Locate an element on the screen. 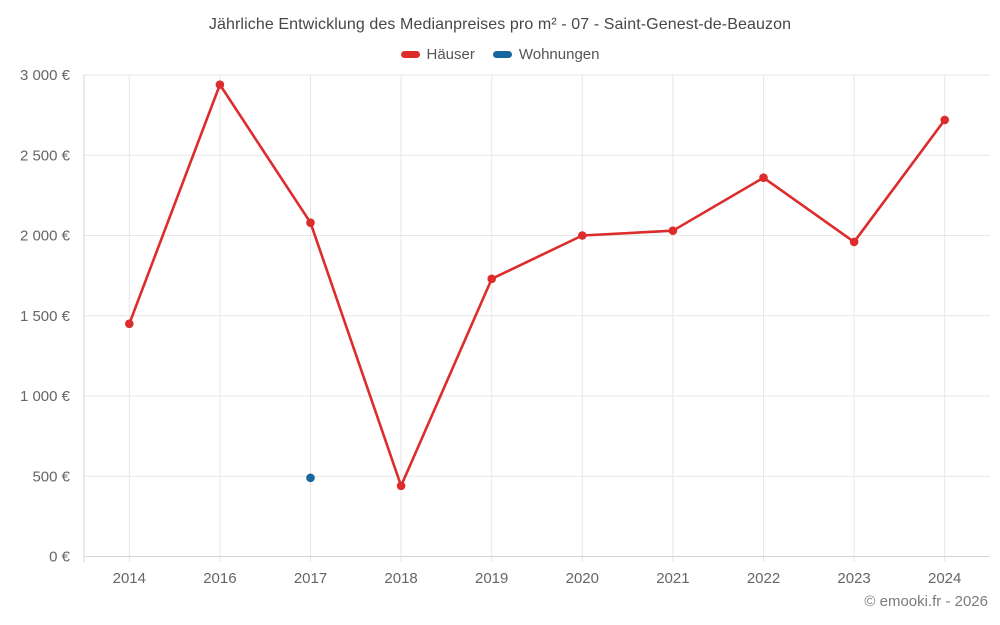 The width and height of the screenshot is (1000, 625). x-axis-tick-label: 2016 is located at coordinates (219, 578).